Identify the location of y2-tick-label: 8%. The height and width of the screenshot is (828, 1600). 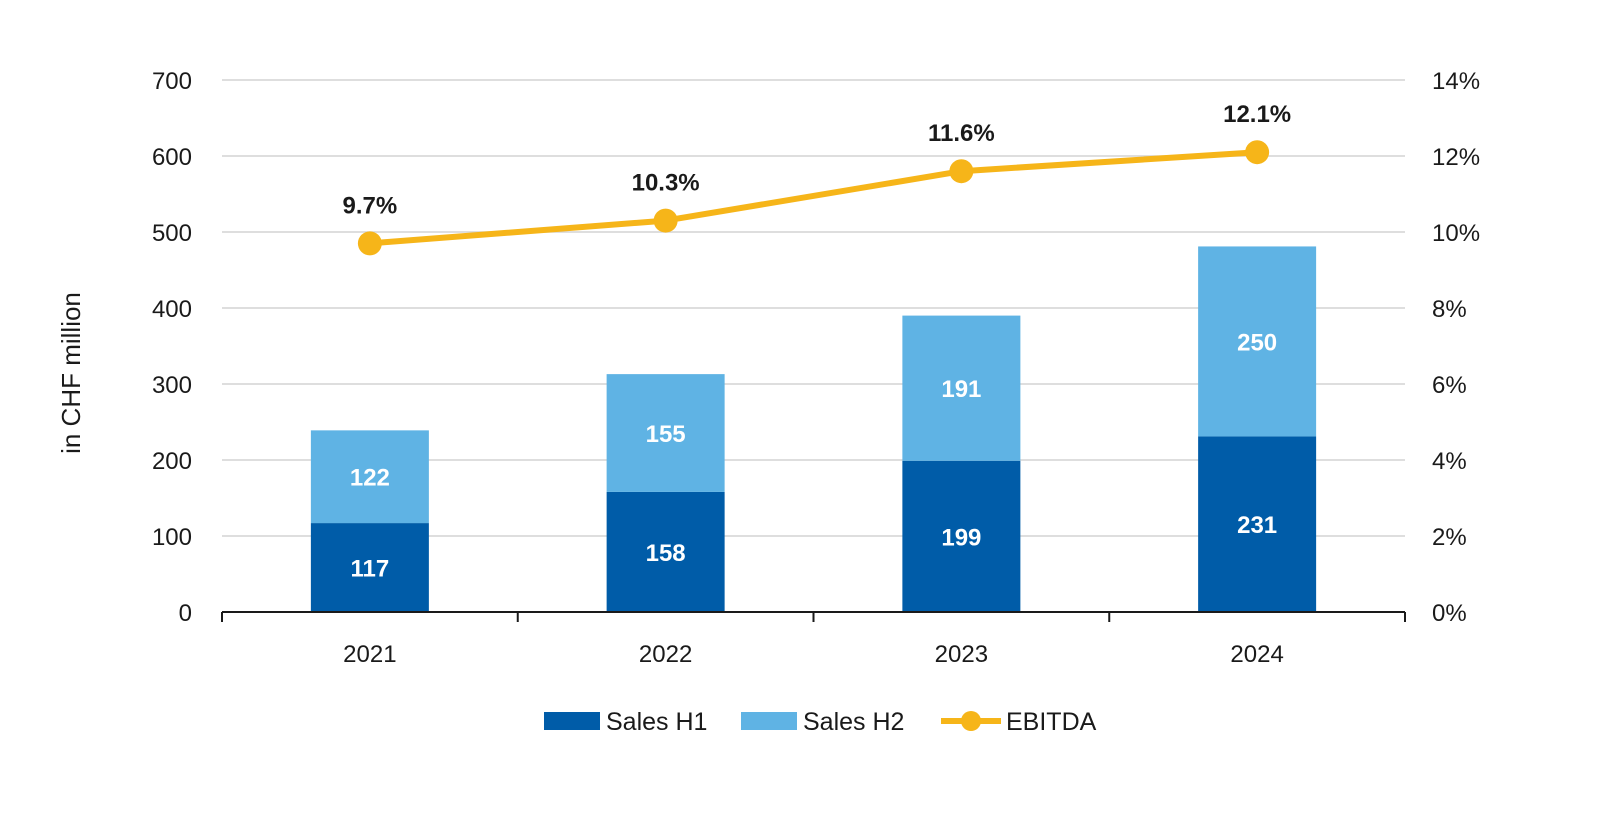
(1449, 309).